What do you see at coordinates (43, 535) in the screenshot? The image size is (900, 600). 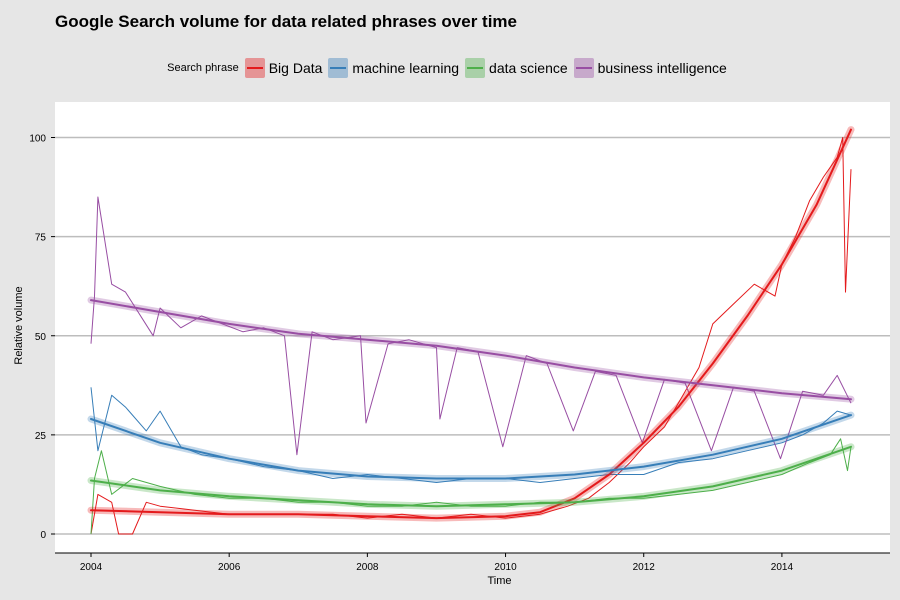 I see `tick-label-y-0: 0` at bounding box center [43, 535].